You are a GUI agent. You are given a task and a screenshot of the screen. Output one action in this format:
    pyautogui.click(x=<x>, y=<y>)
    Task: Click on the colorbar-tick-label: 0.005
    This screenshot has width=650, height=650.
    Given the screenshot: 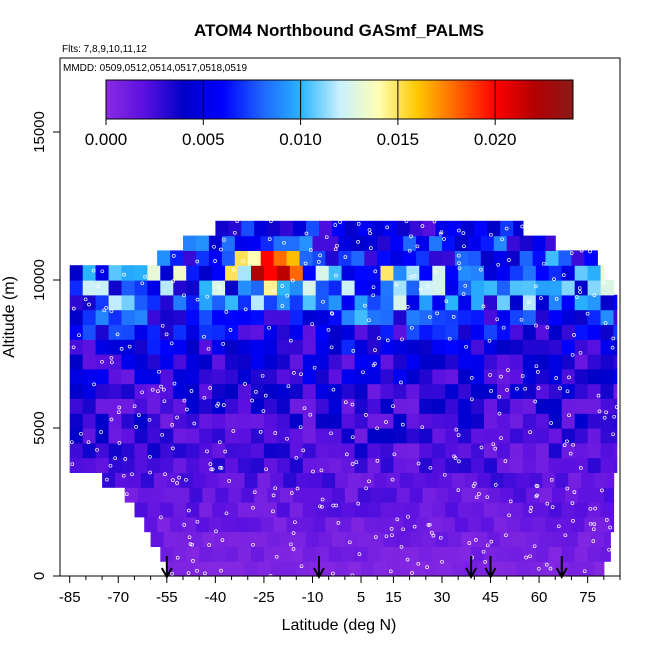 What is the action you would take?
    pyautogui.click(x=203, y=139)
    